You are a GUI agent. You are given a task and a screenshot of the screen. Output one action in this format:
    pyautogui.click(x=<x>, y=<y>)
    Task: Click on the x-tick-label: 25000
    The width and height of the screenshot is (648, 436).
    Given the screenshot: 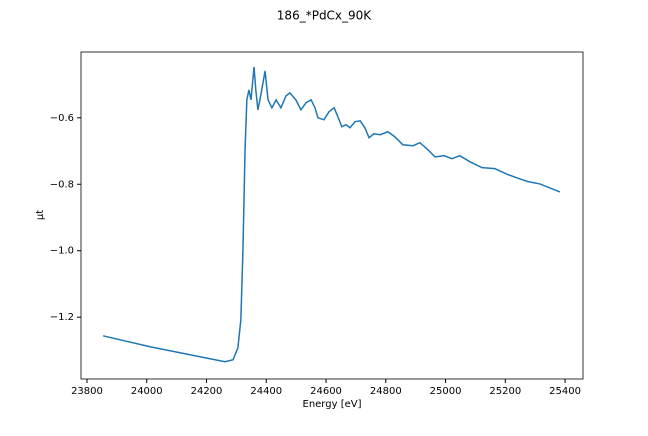 What is the action you would take?
    pyautogui.click(x=446, y=391)
    